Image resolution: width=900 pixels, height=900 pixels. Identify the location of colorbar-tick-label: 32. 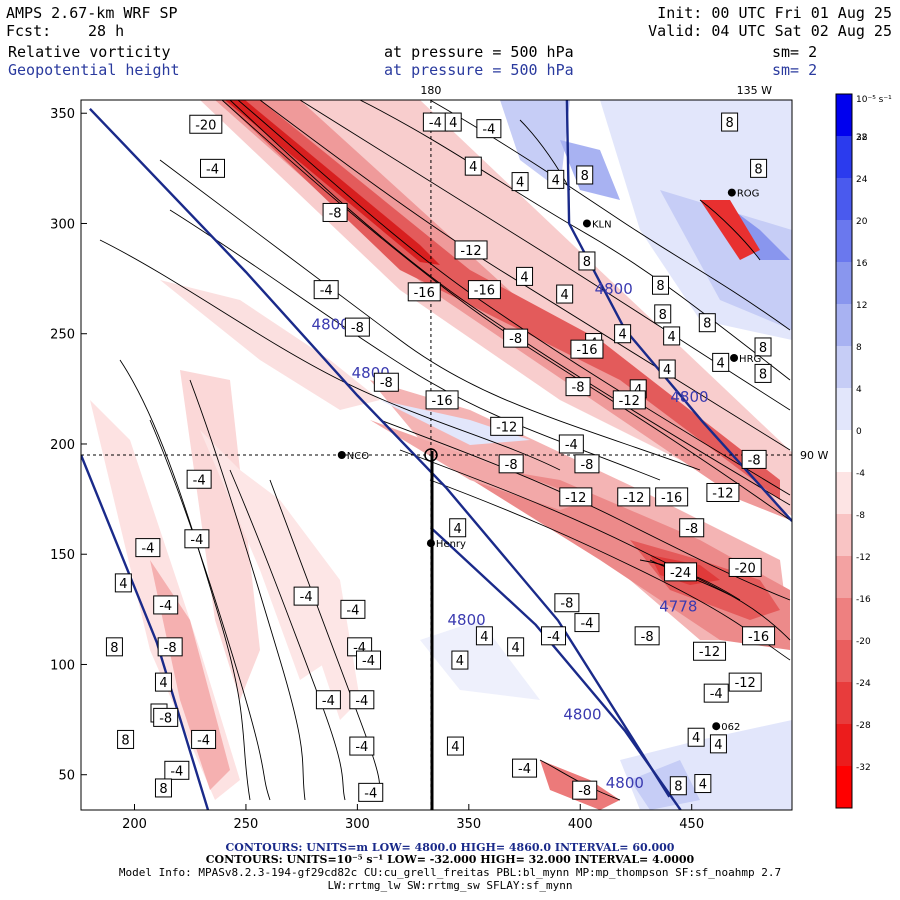
(861, 138).